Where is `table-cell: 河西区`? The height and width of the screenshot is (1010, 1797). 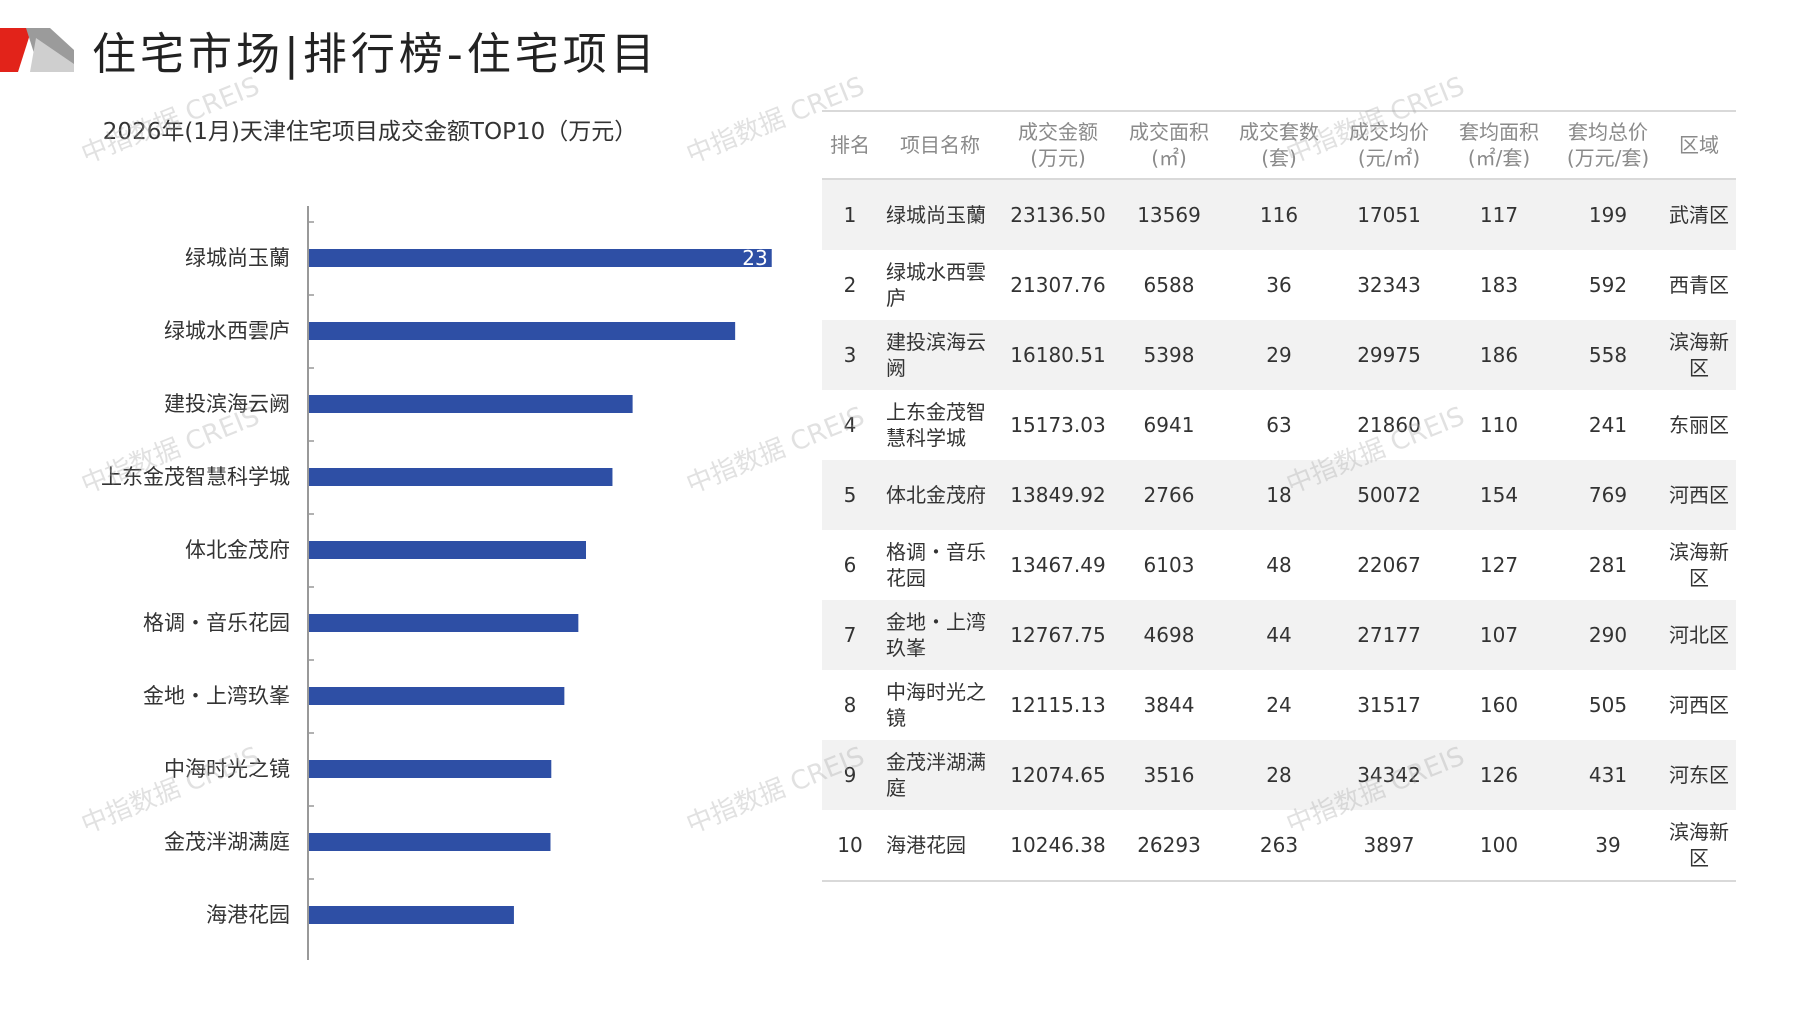 table-cell: 河西区 is located at coordinates (1699, 495).